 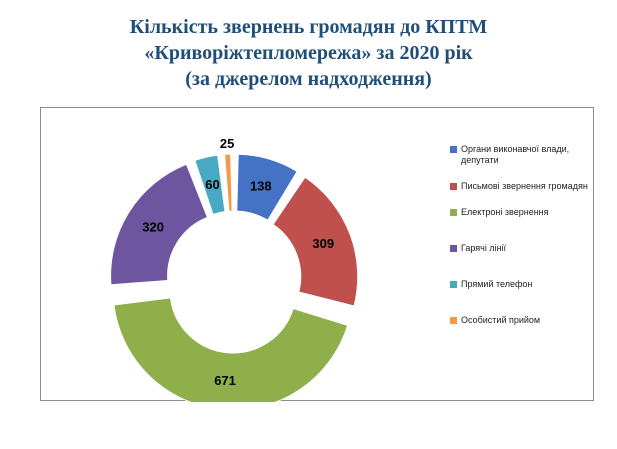 What do you see at coordinates (231, 349) in the screenshot?
I see `slice-elektronni` at bounding box center [231, 349].